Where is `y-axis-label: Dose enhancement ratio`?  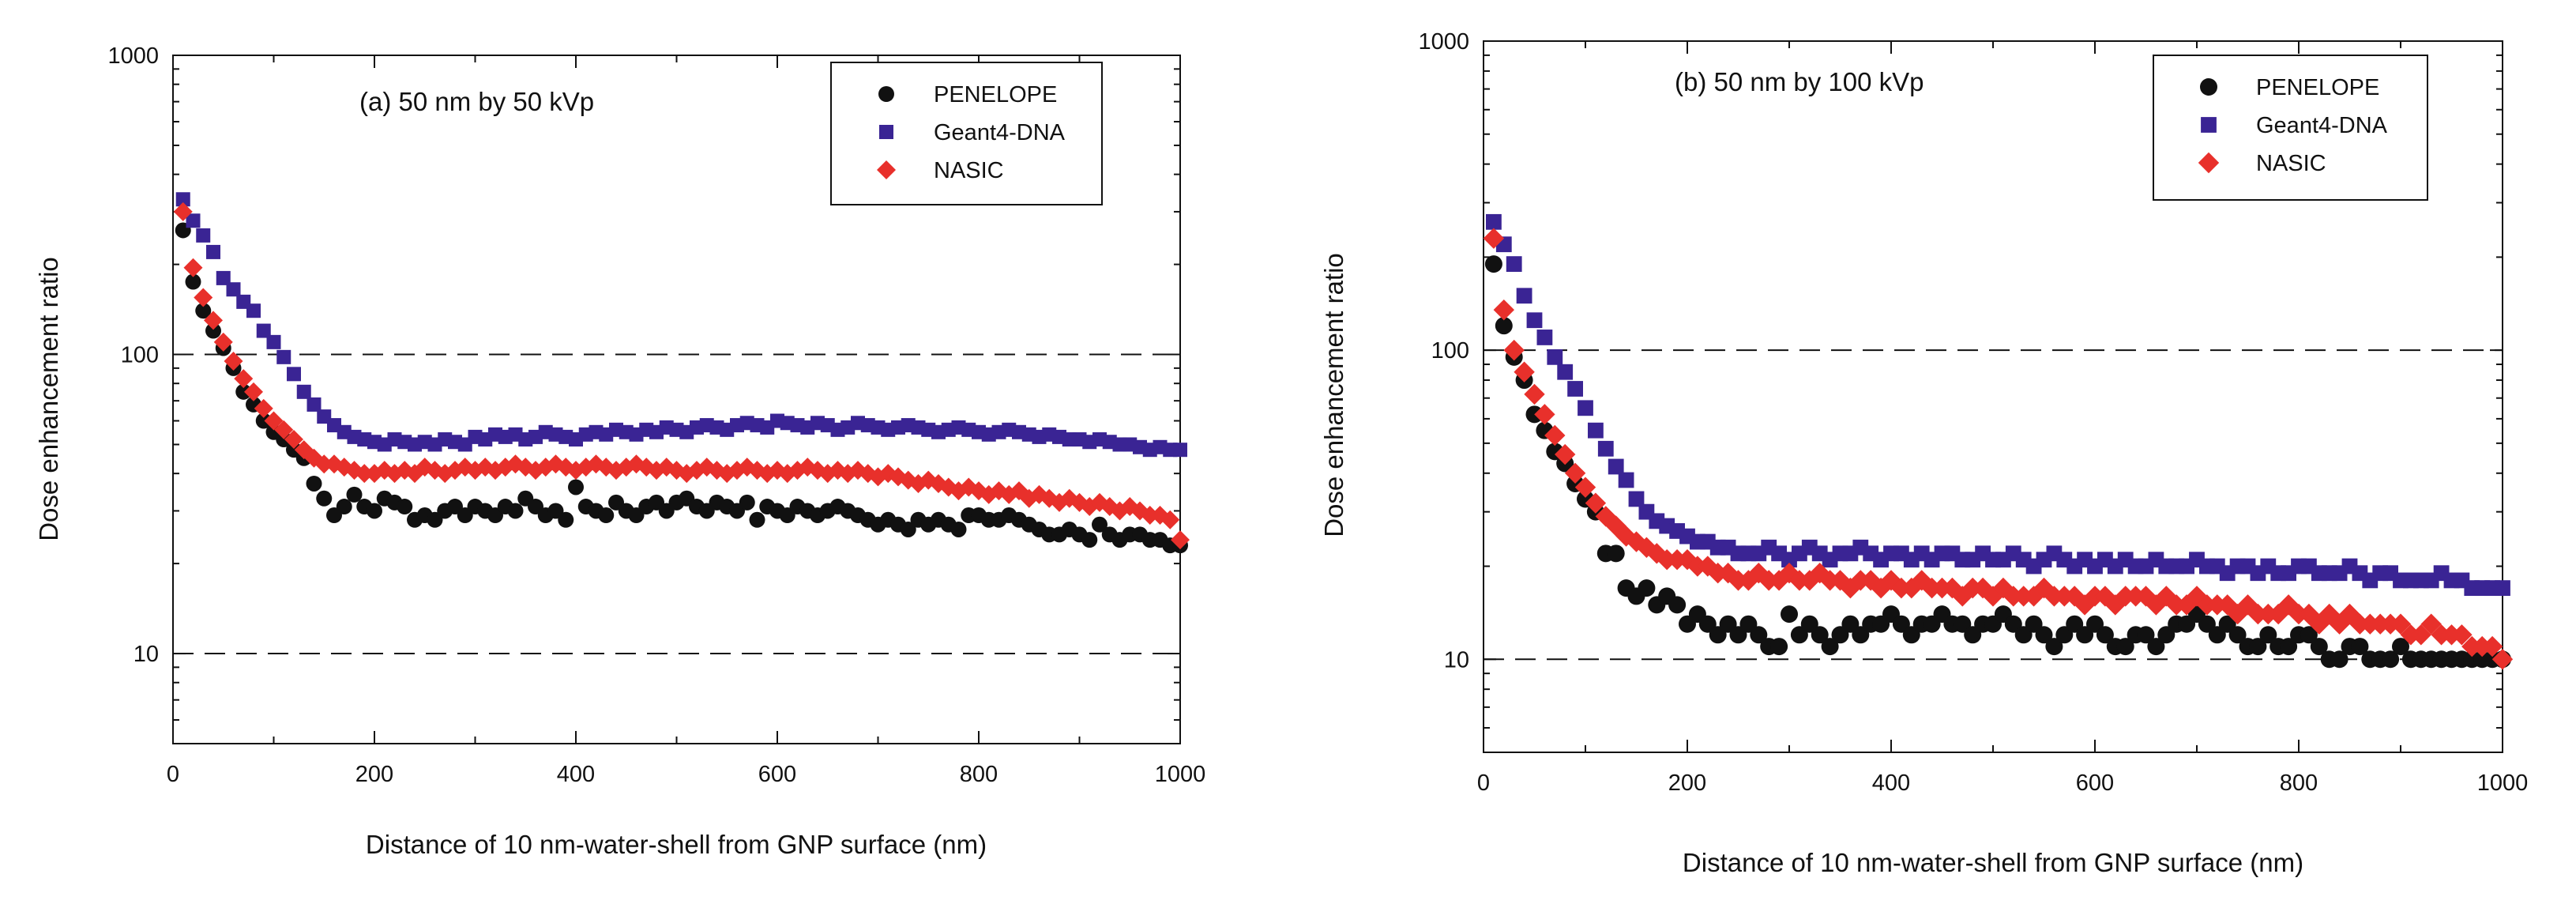 y-axis-label: Dose enhancement ratio is located at coordinates (1333, 395).